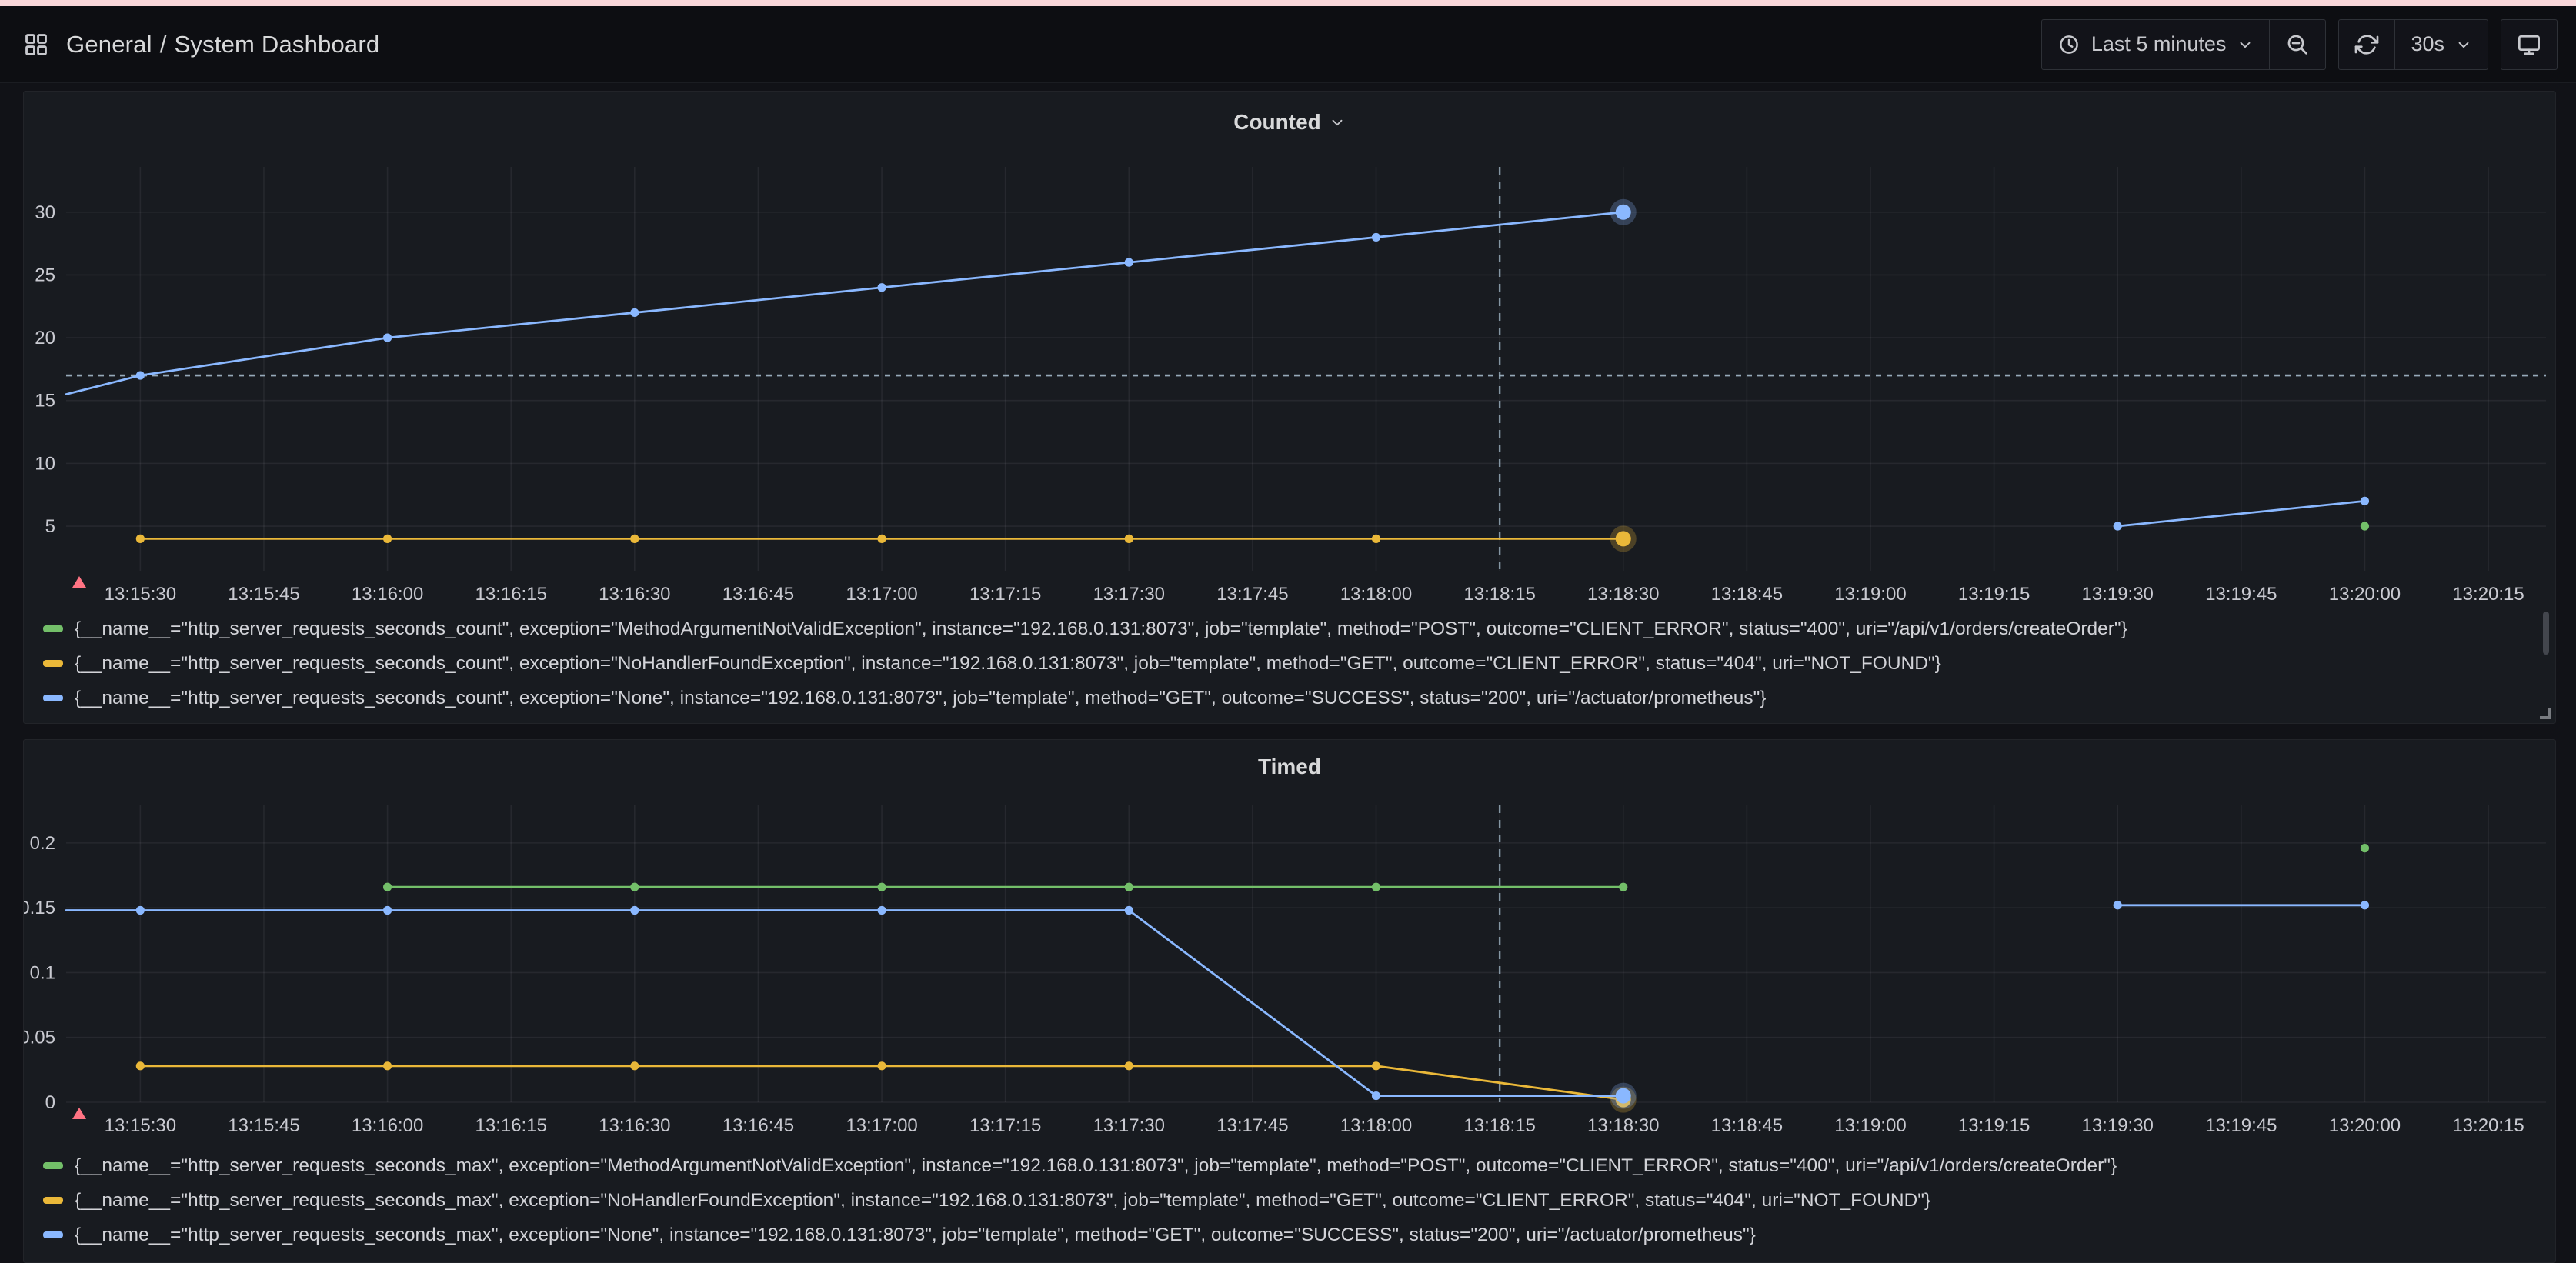  Describe the element at coordinates (140, 1125) in the screenshot. I see `x-axis-tick-label: 13:15:30` at that location.